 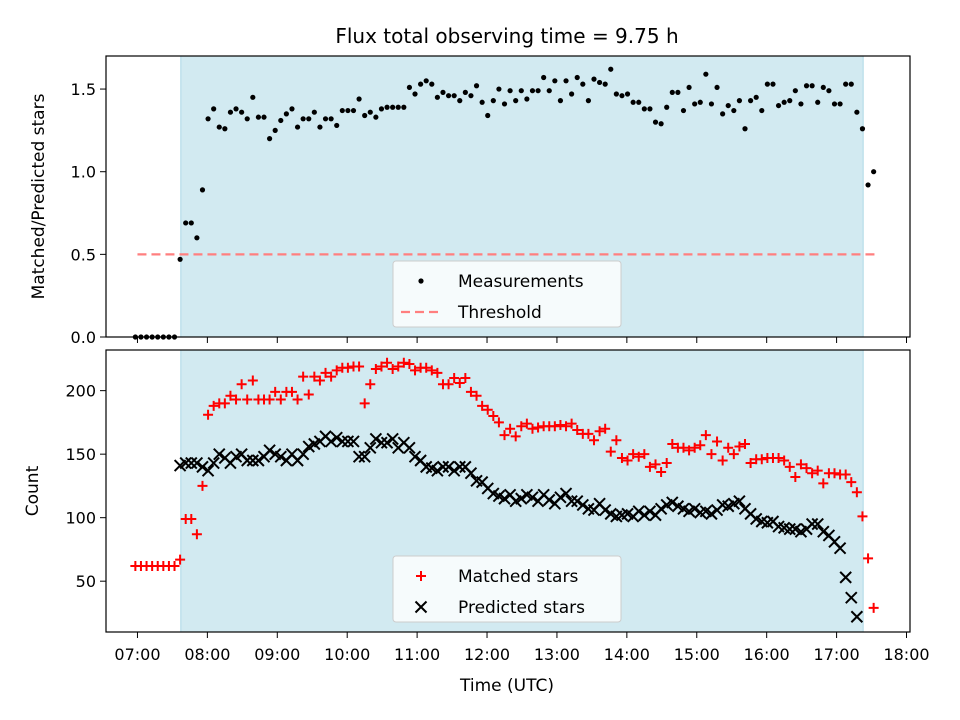 I want to click on x-tick-label: 13:00, so click(x=557, y=654).